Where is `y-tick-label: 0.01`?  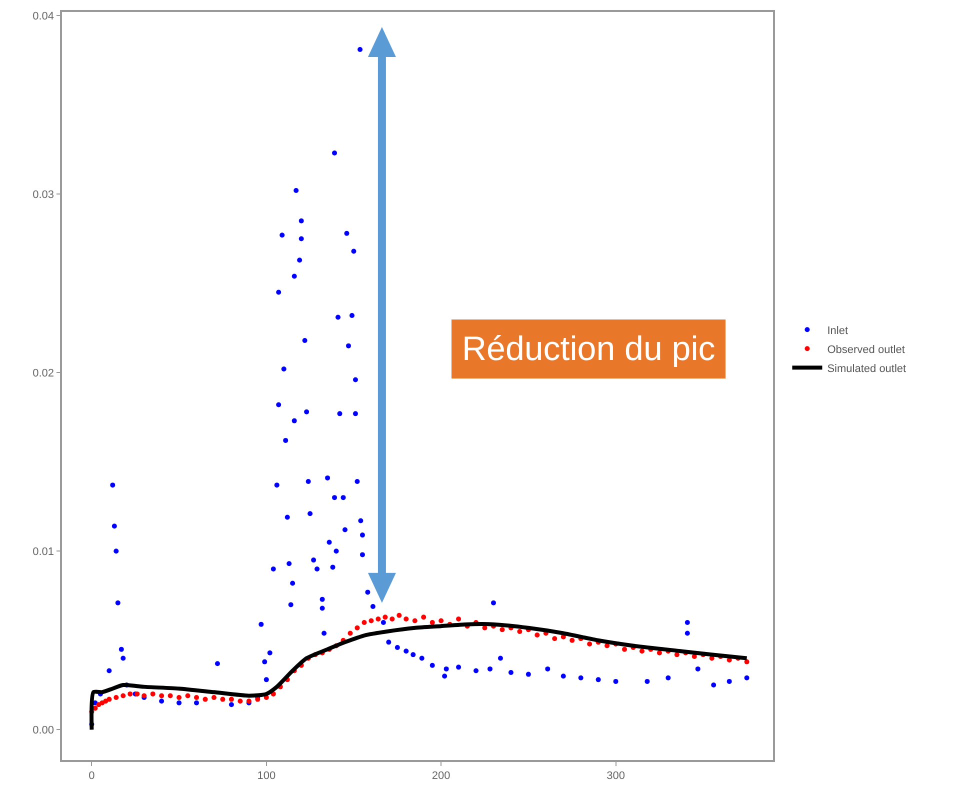
y-tick-label: 0.01 is located at coordinates (43, 552).